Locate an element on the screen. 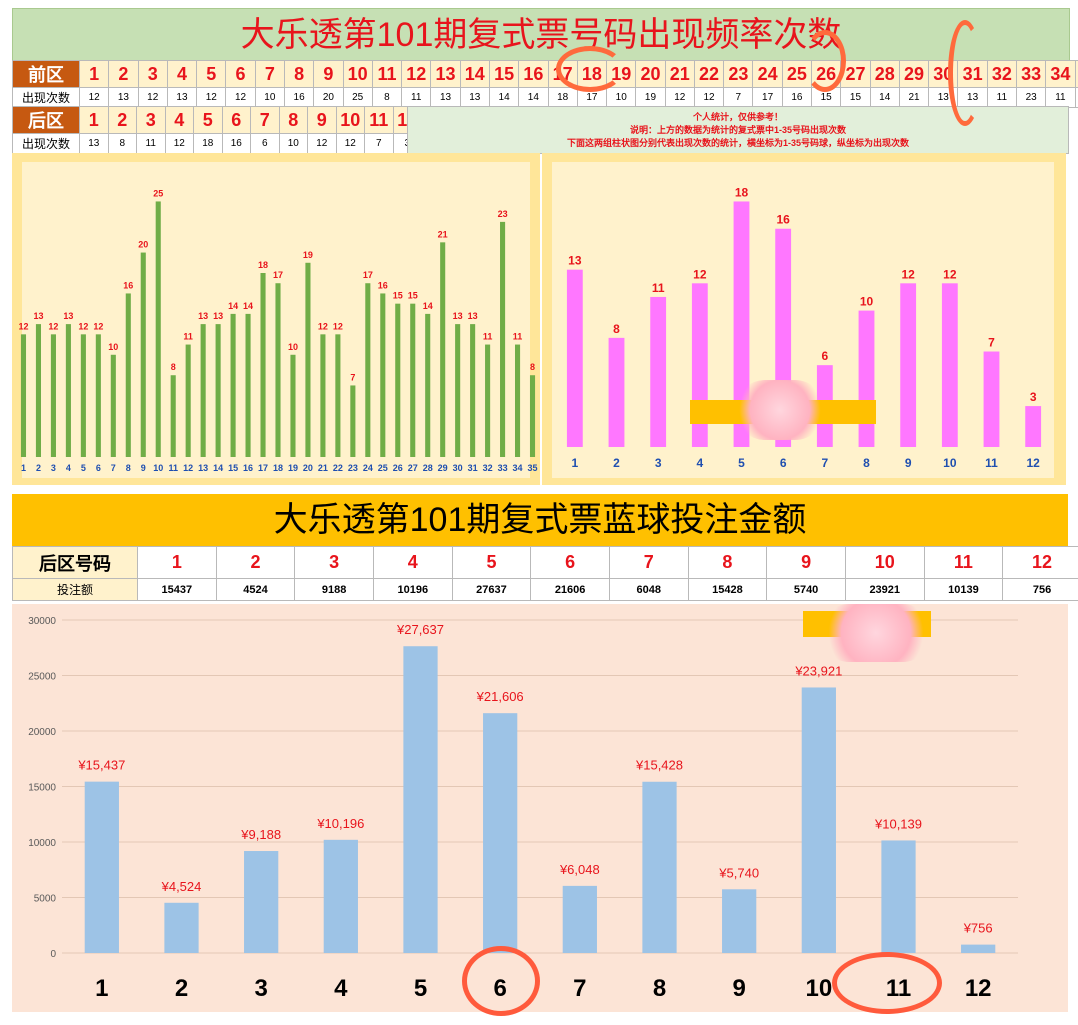 The width and height of the screenshot is (1078, 1025). blue-amount-cell: 15437 is located at coordinates (177, 589).